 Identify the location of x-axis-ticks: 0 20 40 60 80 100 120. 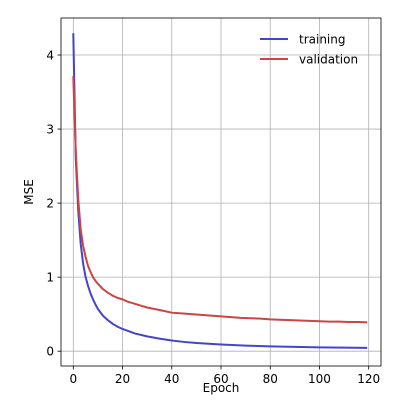
(224, 376).